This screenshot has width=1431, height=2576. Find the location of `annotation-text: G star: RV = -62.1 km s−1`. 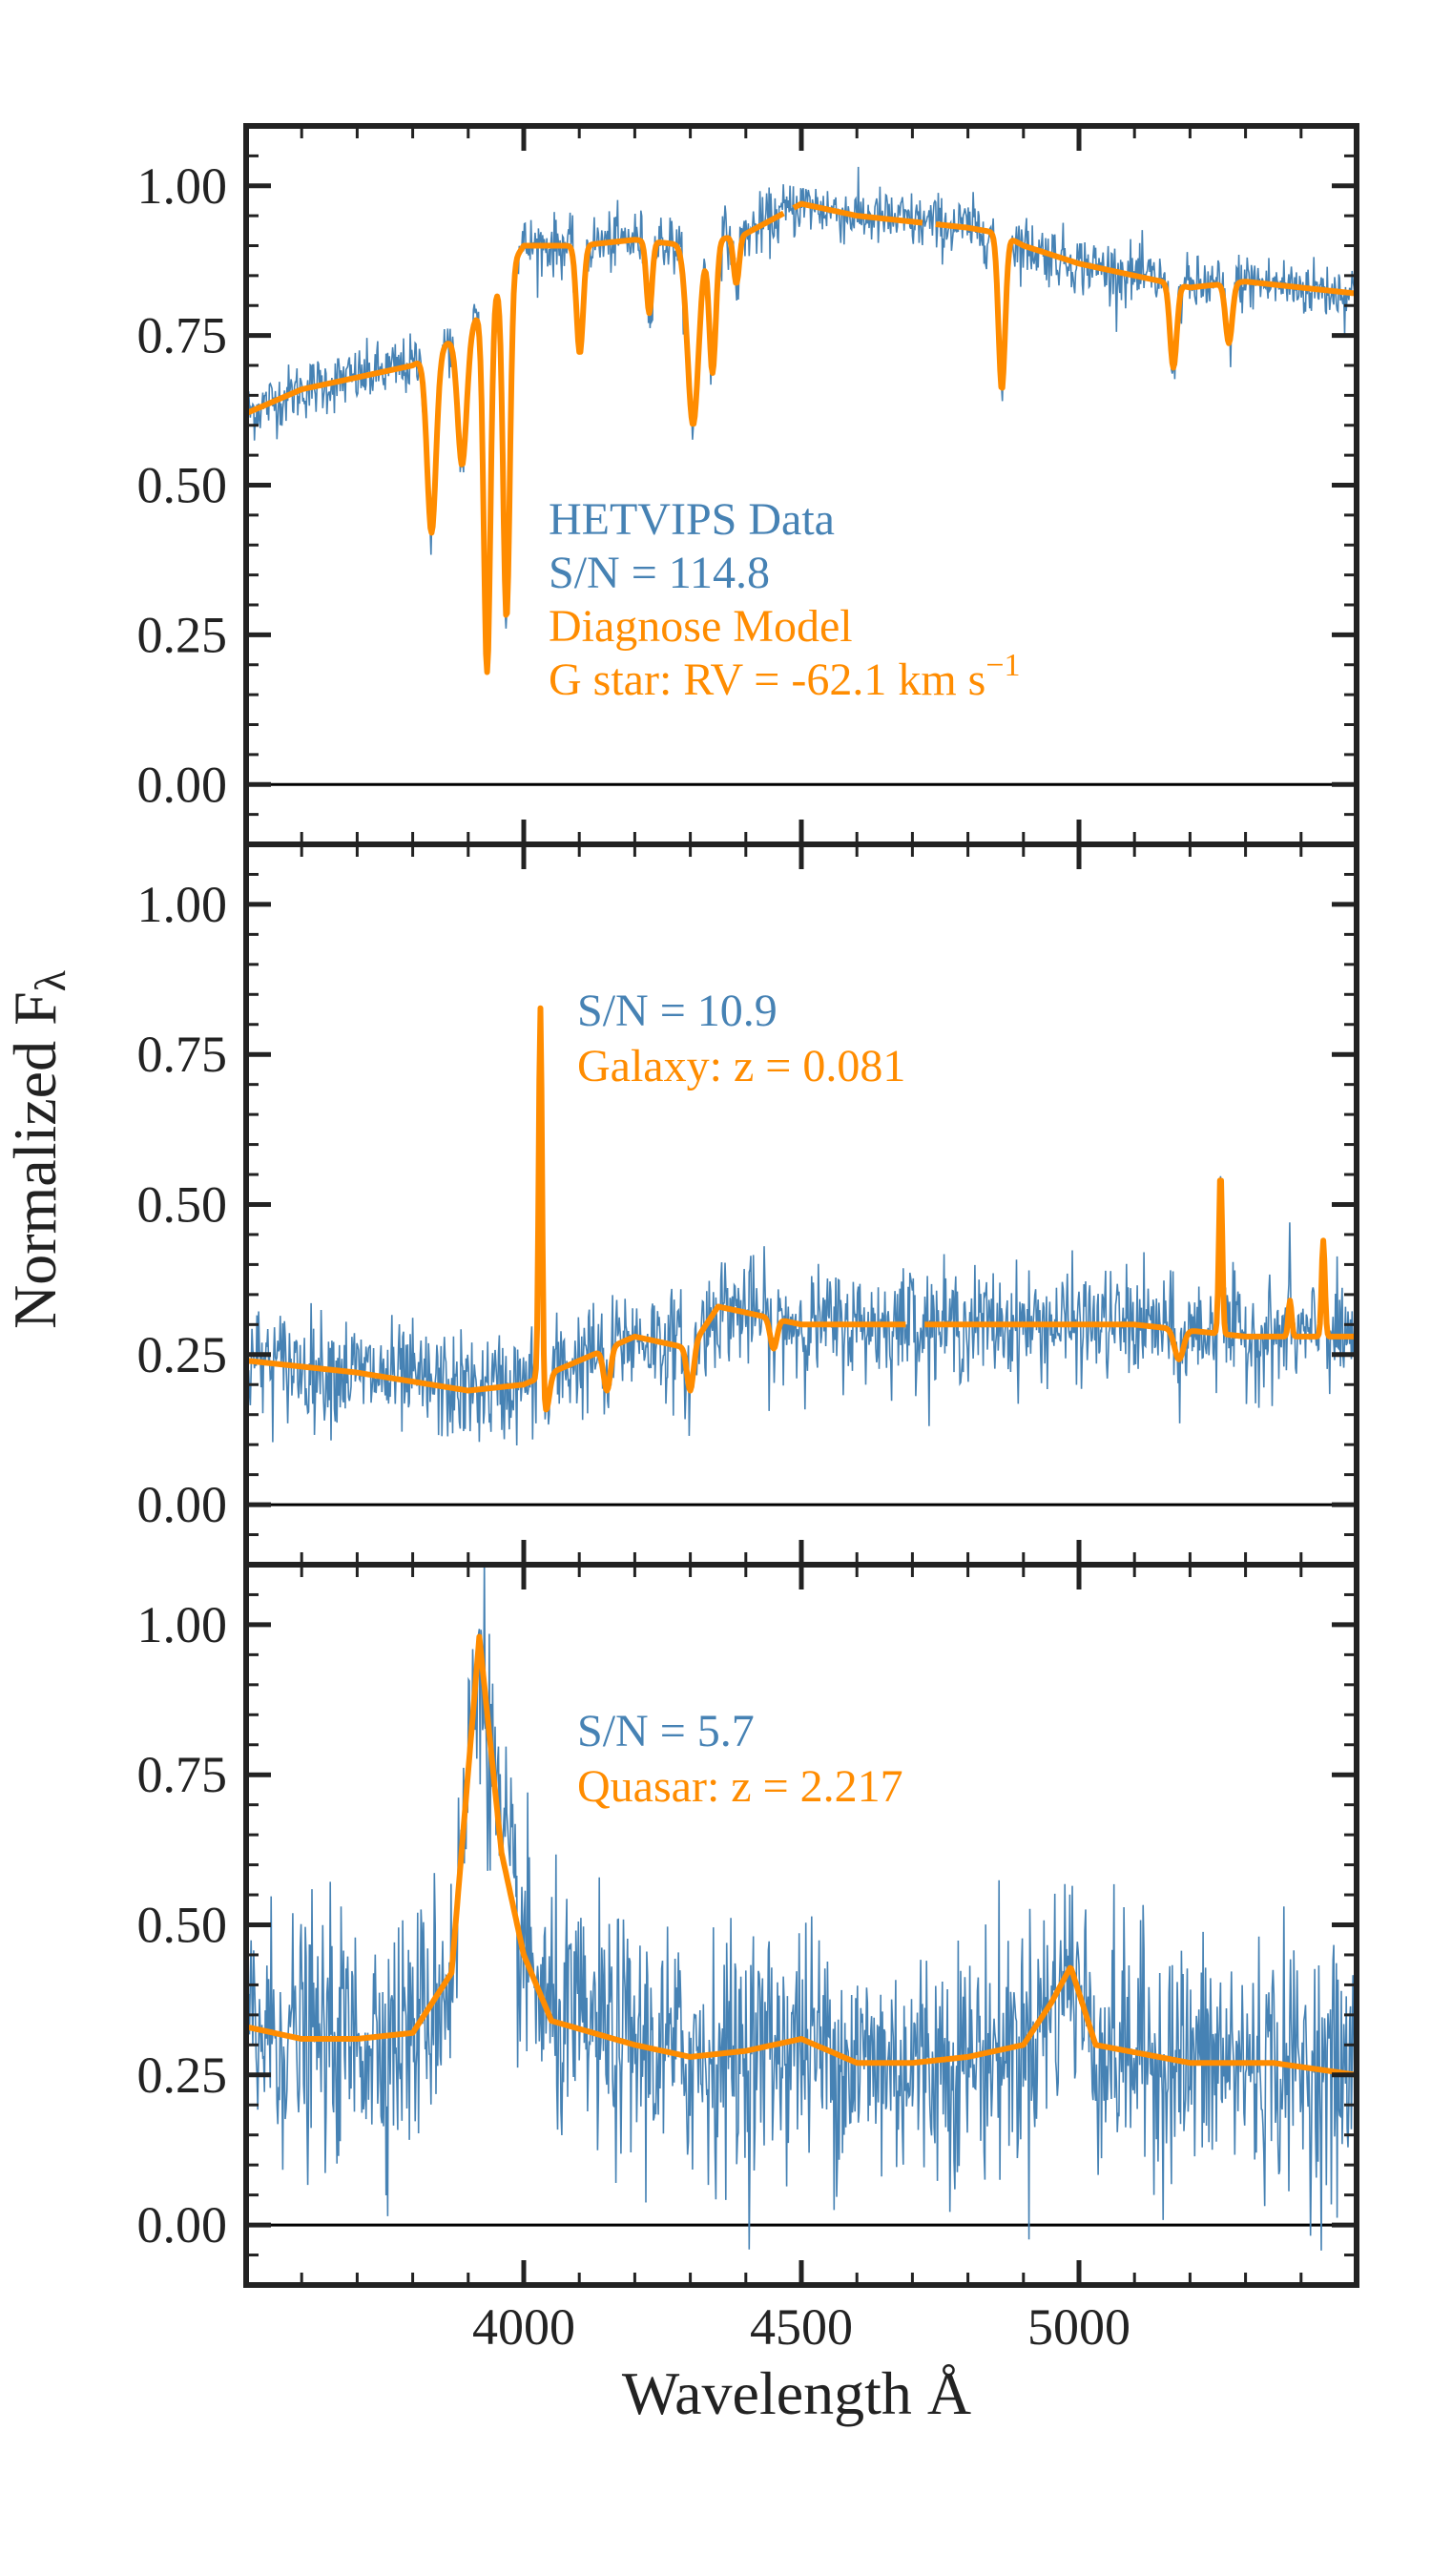

annotation-text: G star: RV = -62.1 km s−1 is located at coordinates (785, 676).